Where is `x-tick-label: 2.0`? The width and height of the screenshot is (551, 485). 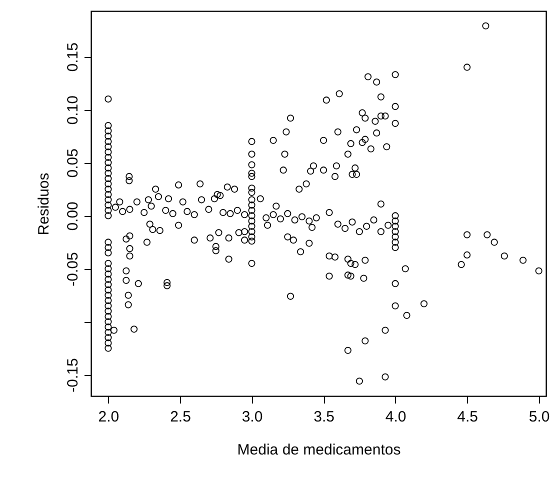 x-tick-label: 2.0 is located at coordinates (109, 417).